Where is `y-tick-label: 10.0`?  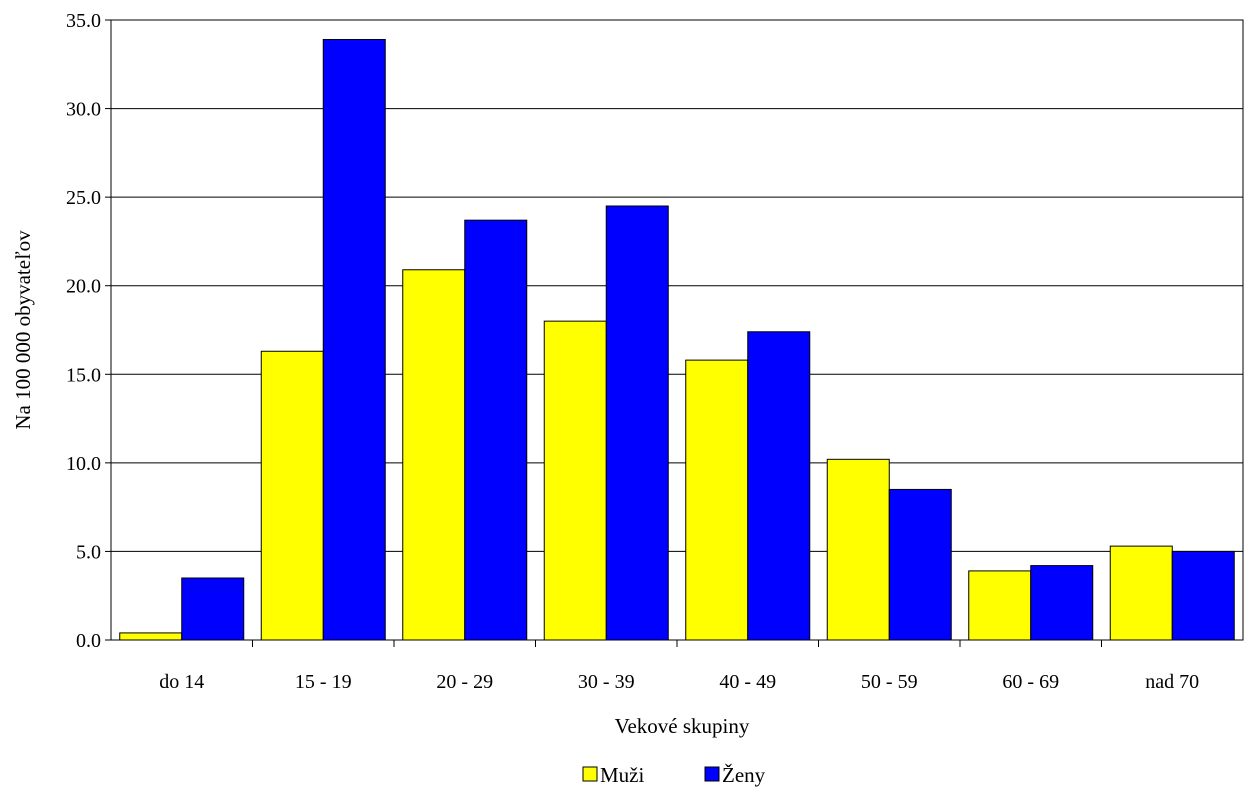
y-tick-label: 10.0 is located at coordinates (83, 464).